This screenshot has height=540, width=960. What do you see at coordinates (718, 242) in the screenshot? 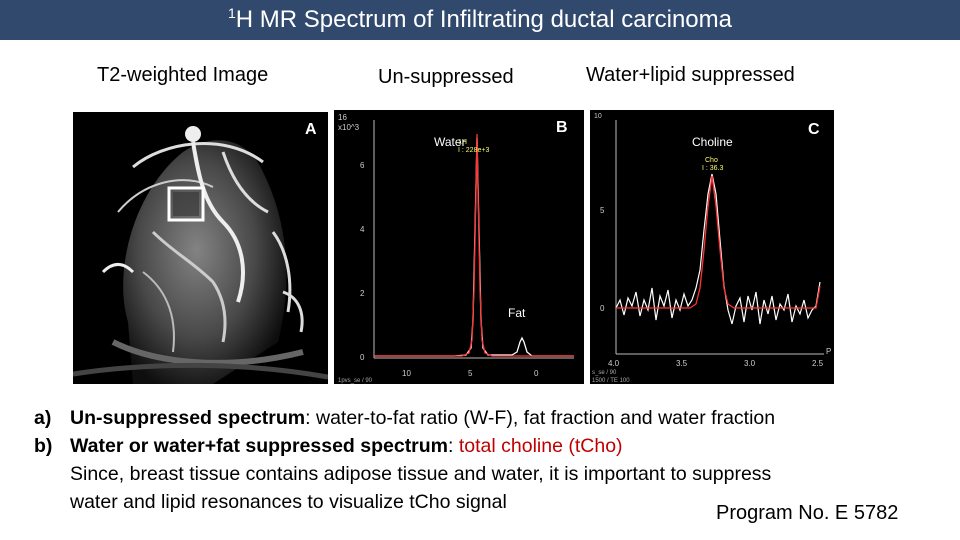
I see `panel-c-fit-line` at bounding box center [718, 242].